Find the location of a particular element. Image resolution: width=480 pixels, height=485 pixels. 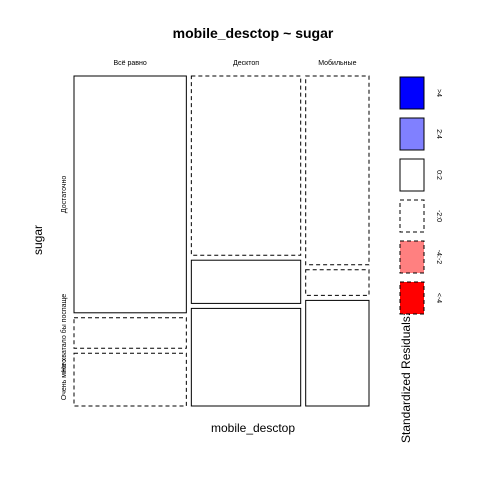

legend-label-1: >4 is located at coordinates (438, 93).